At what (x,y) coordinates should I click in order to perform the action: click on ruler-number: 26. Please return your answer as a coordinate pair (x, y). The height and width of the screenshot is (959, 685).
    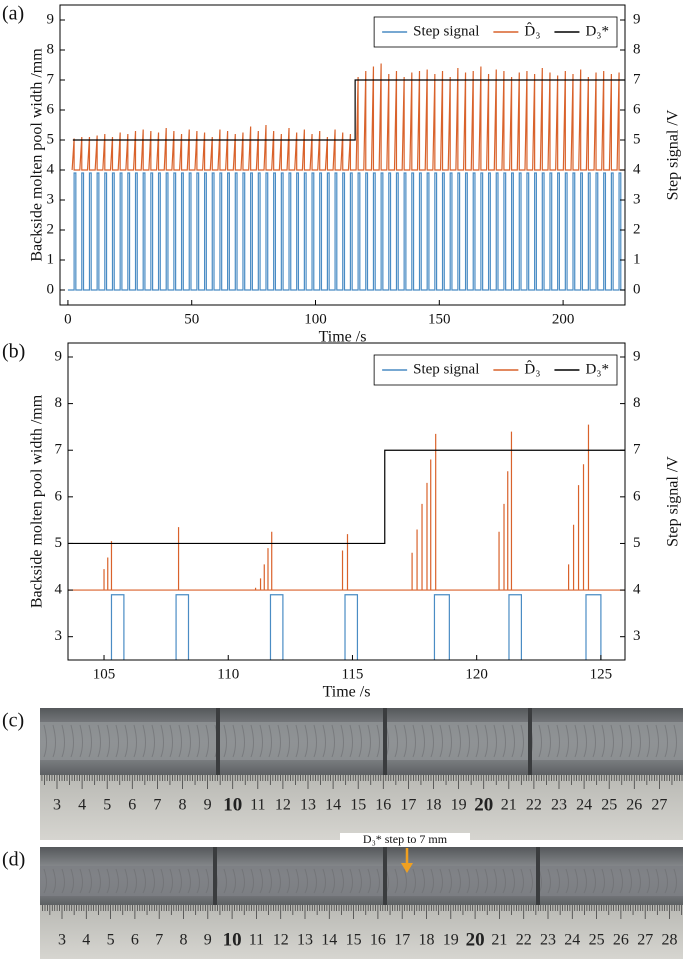
    Looking at the image, I should click on (634, 805).